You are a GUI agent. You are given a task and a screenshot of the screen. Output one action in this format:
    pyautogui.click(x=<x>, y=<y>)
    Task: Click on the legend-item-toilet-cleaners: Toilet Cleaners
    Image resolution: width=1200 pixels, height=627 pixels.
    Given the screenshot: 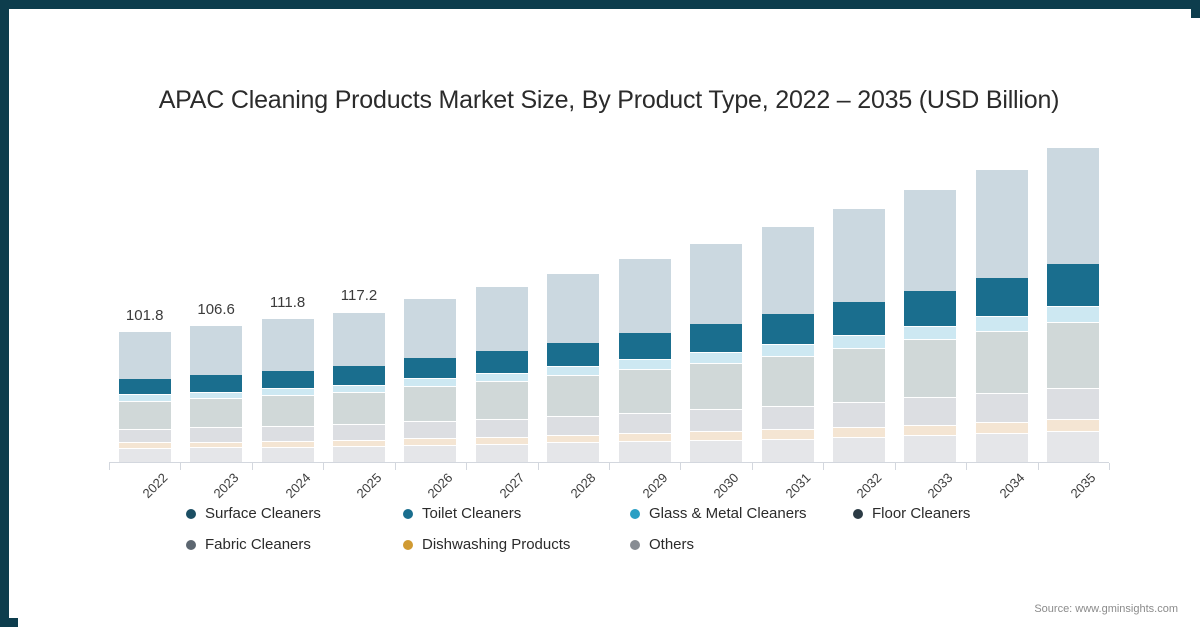 What is the action you would take?
    pyautogui.click(x=462, y=513)
    